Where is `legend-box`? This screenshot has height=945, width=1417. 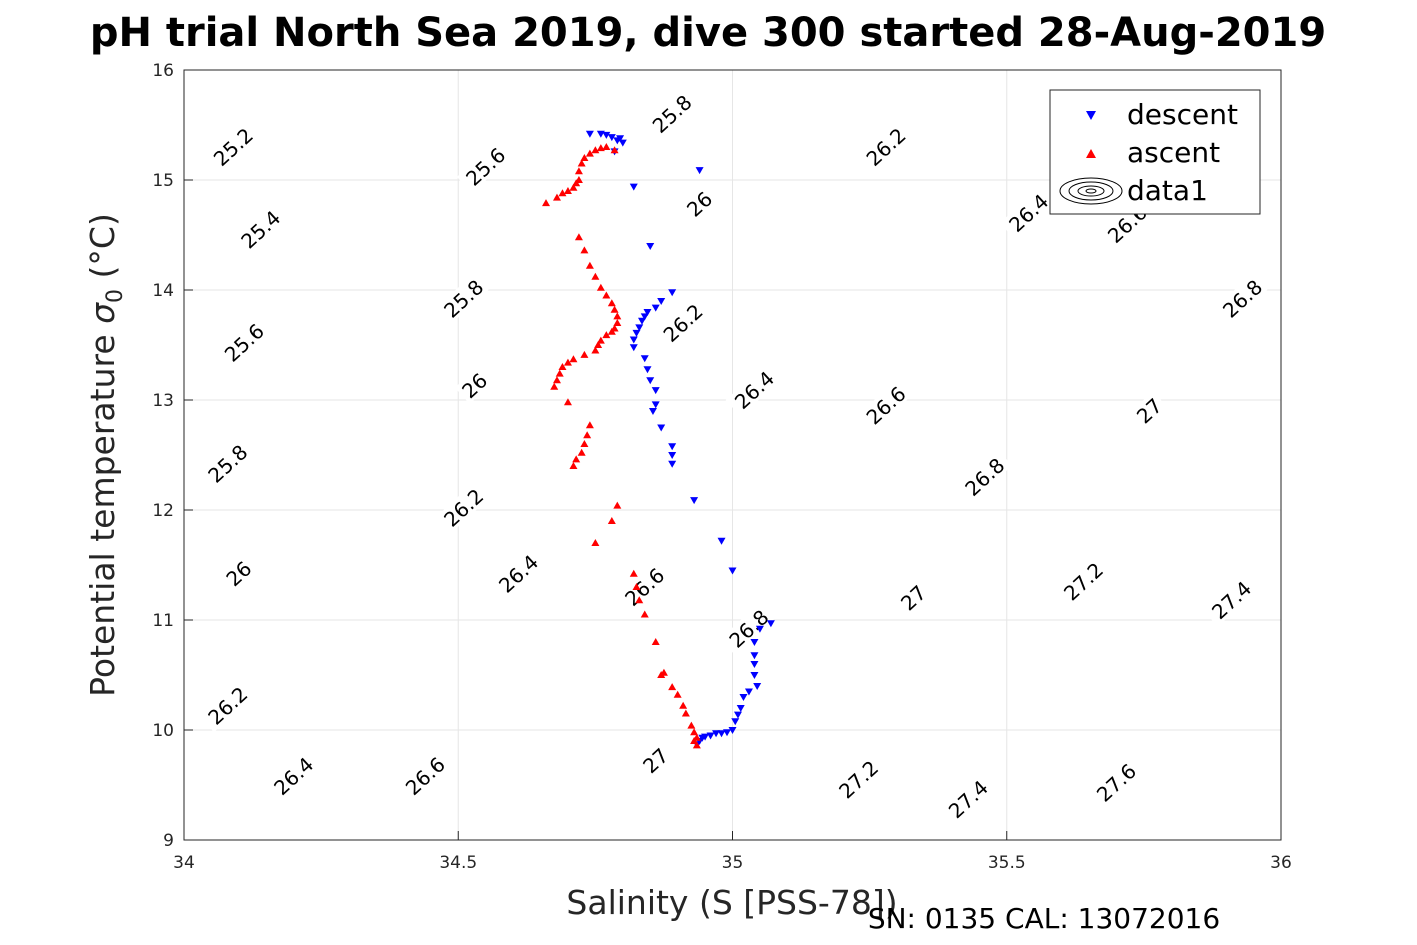 legend-box is located at coordinates (1155, 152).